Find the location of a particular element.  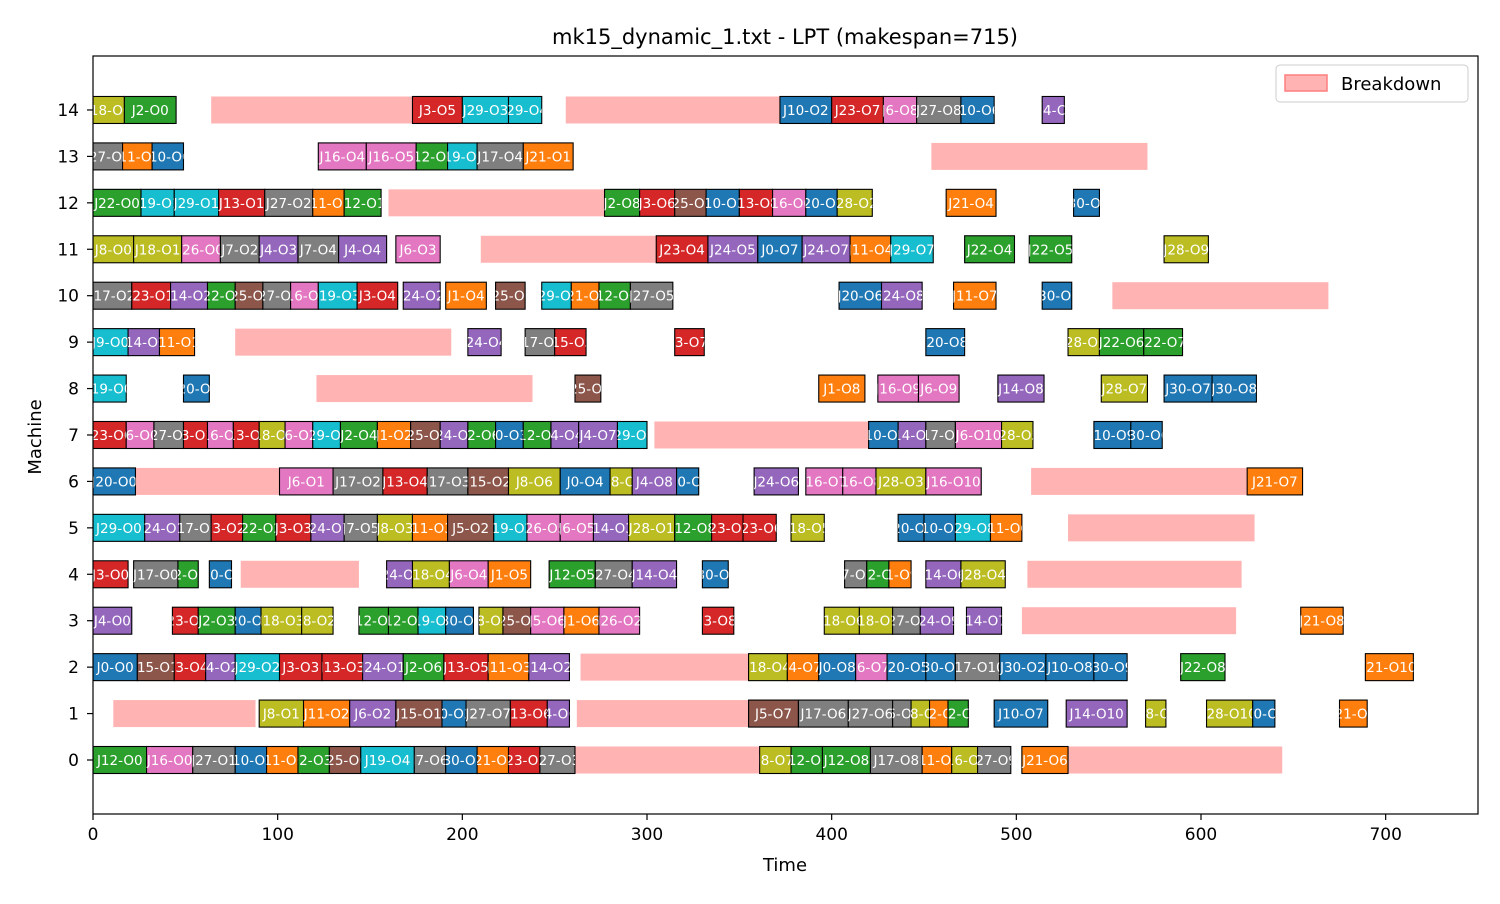

operation-label: J13-O3 is located at coordinates (341, 668).